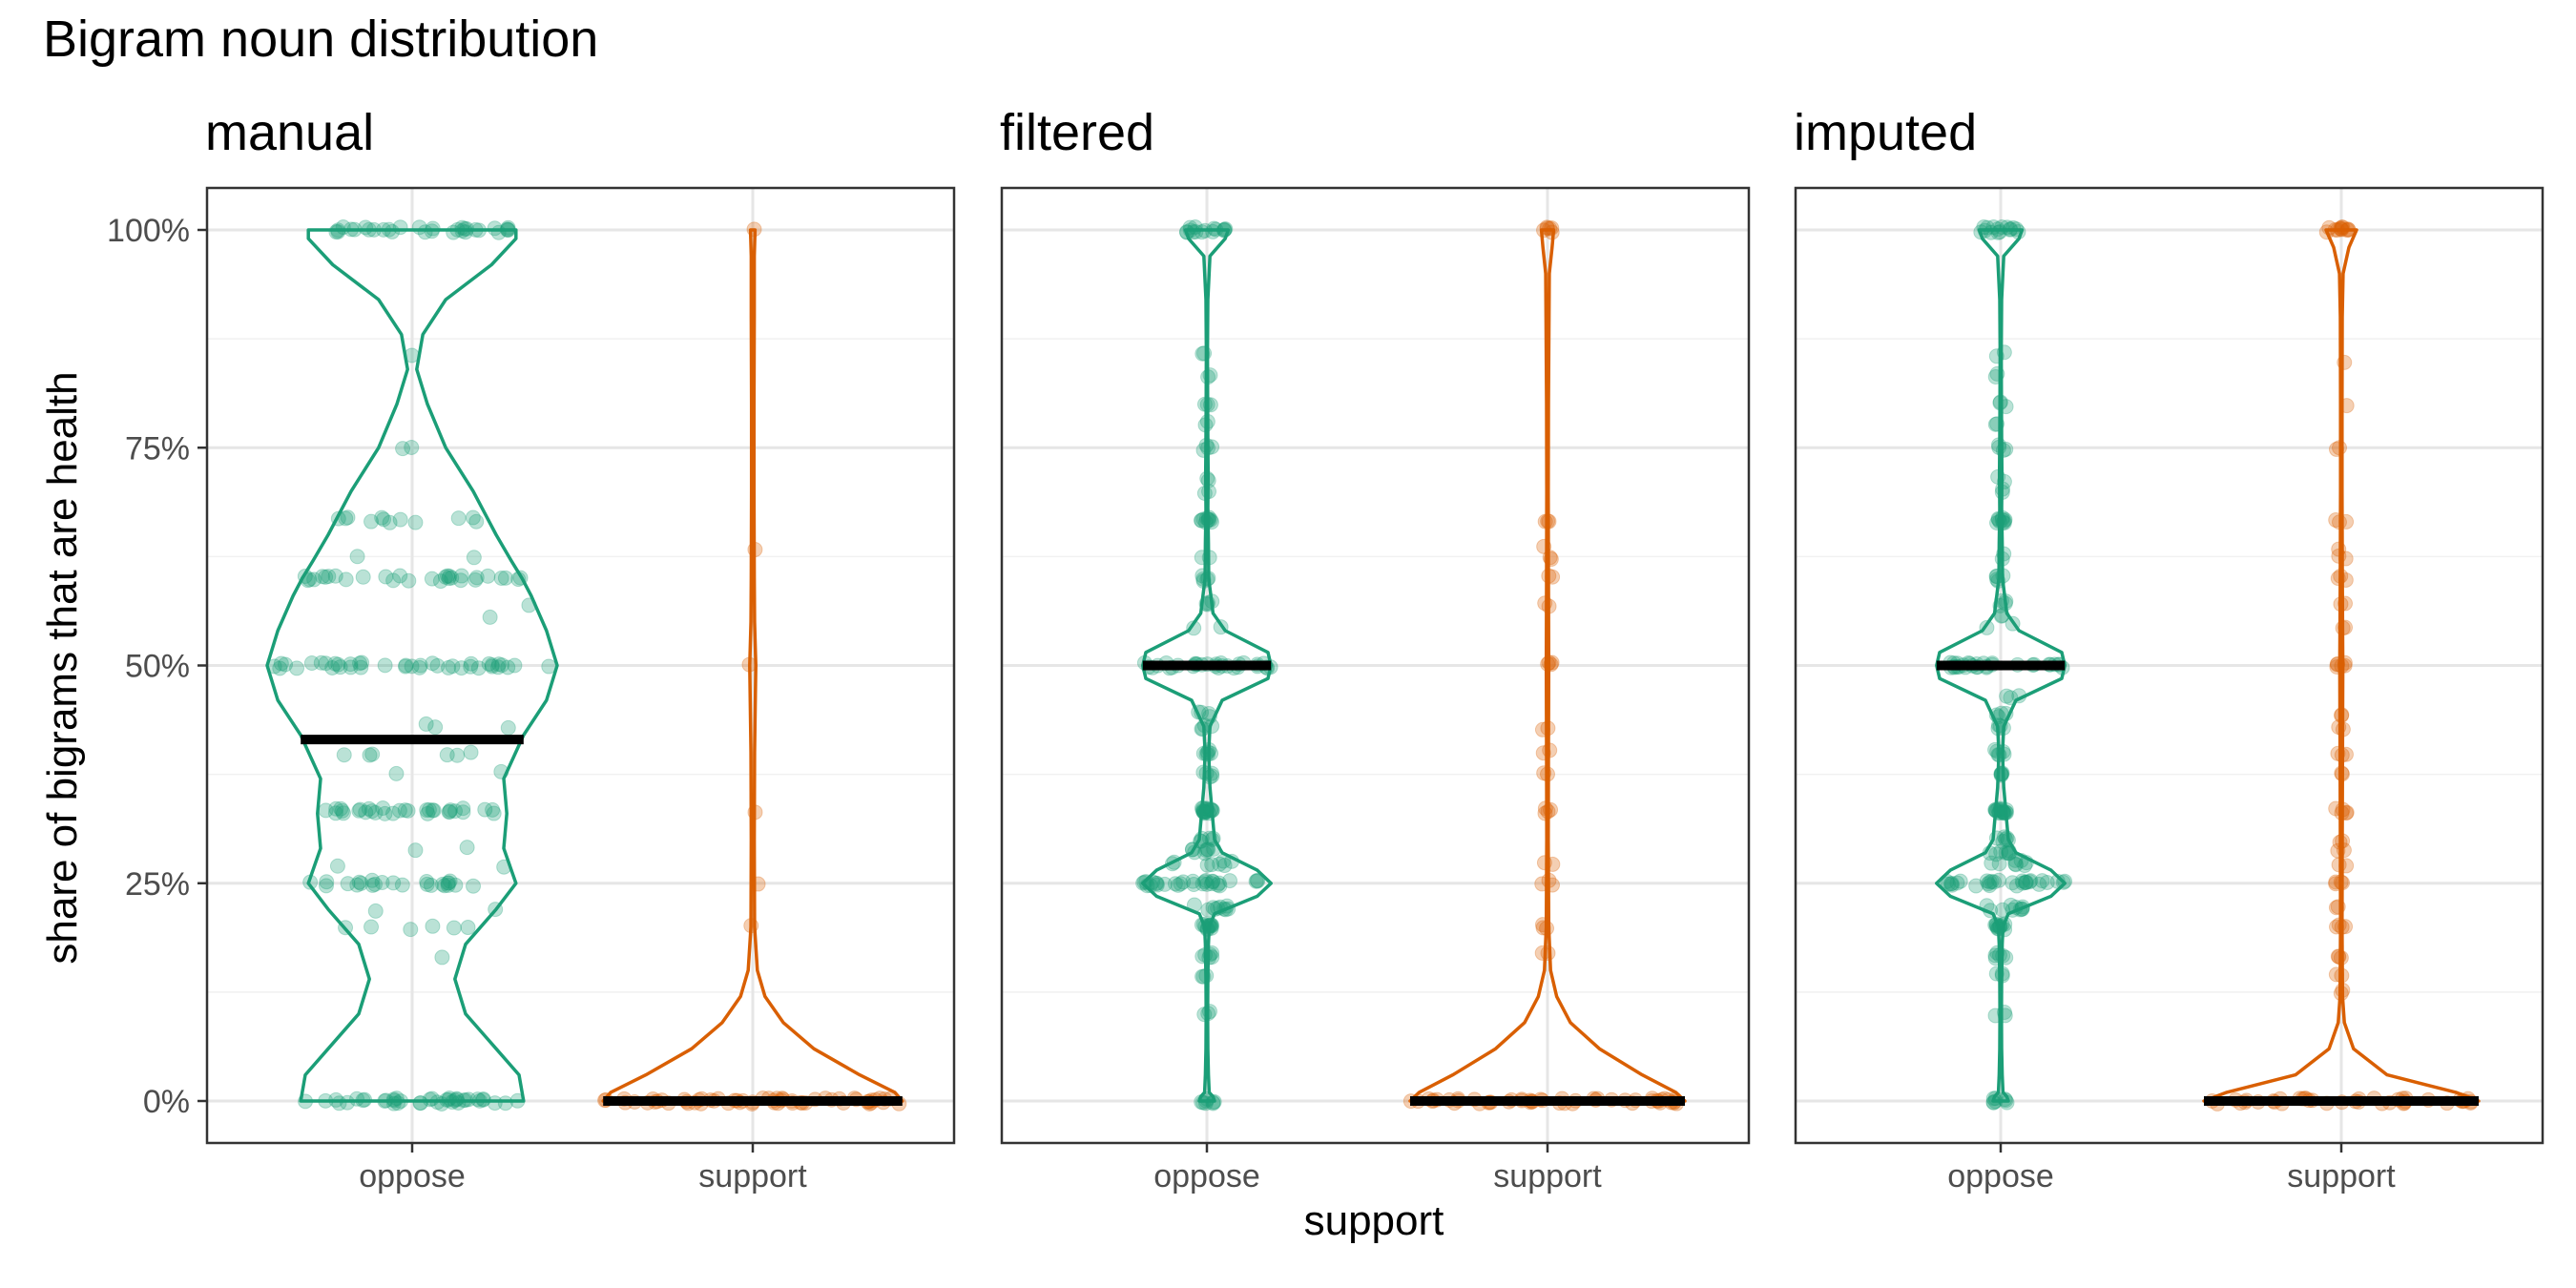 Image resolution: width=2576 pixels, height=1288 pixels. Describe the element at coordinates (166, 1102) in the screenshot. I see `y-tick-label: 0%` at that location.